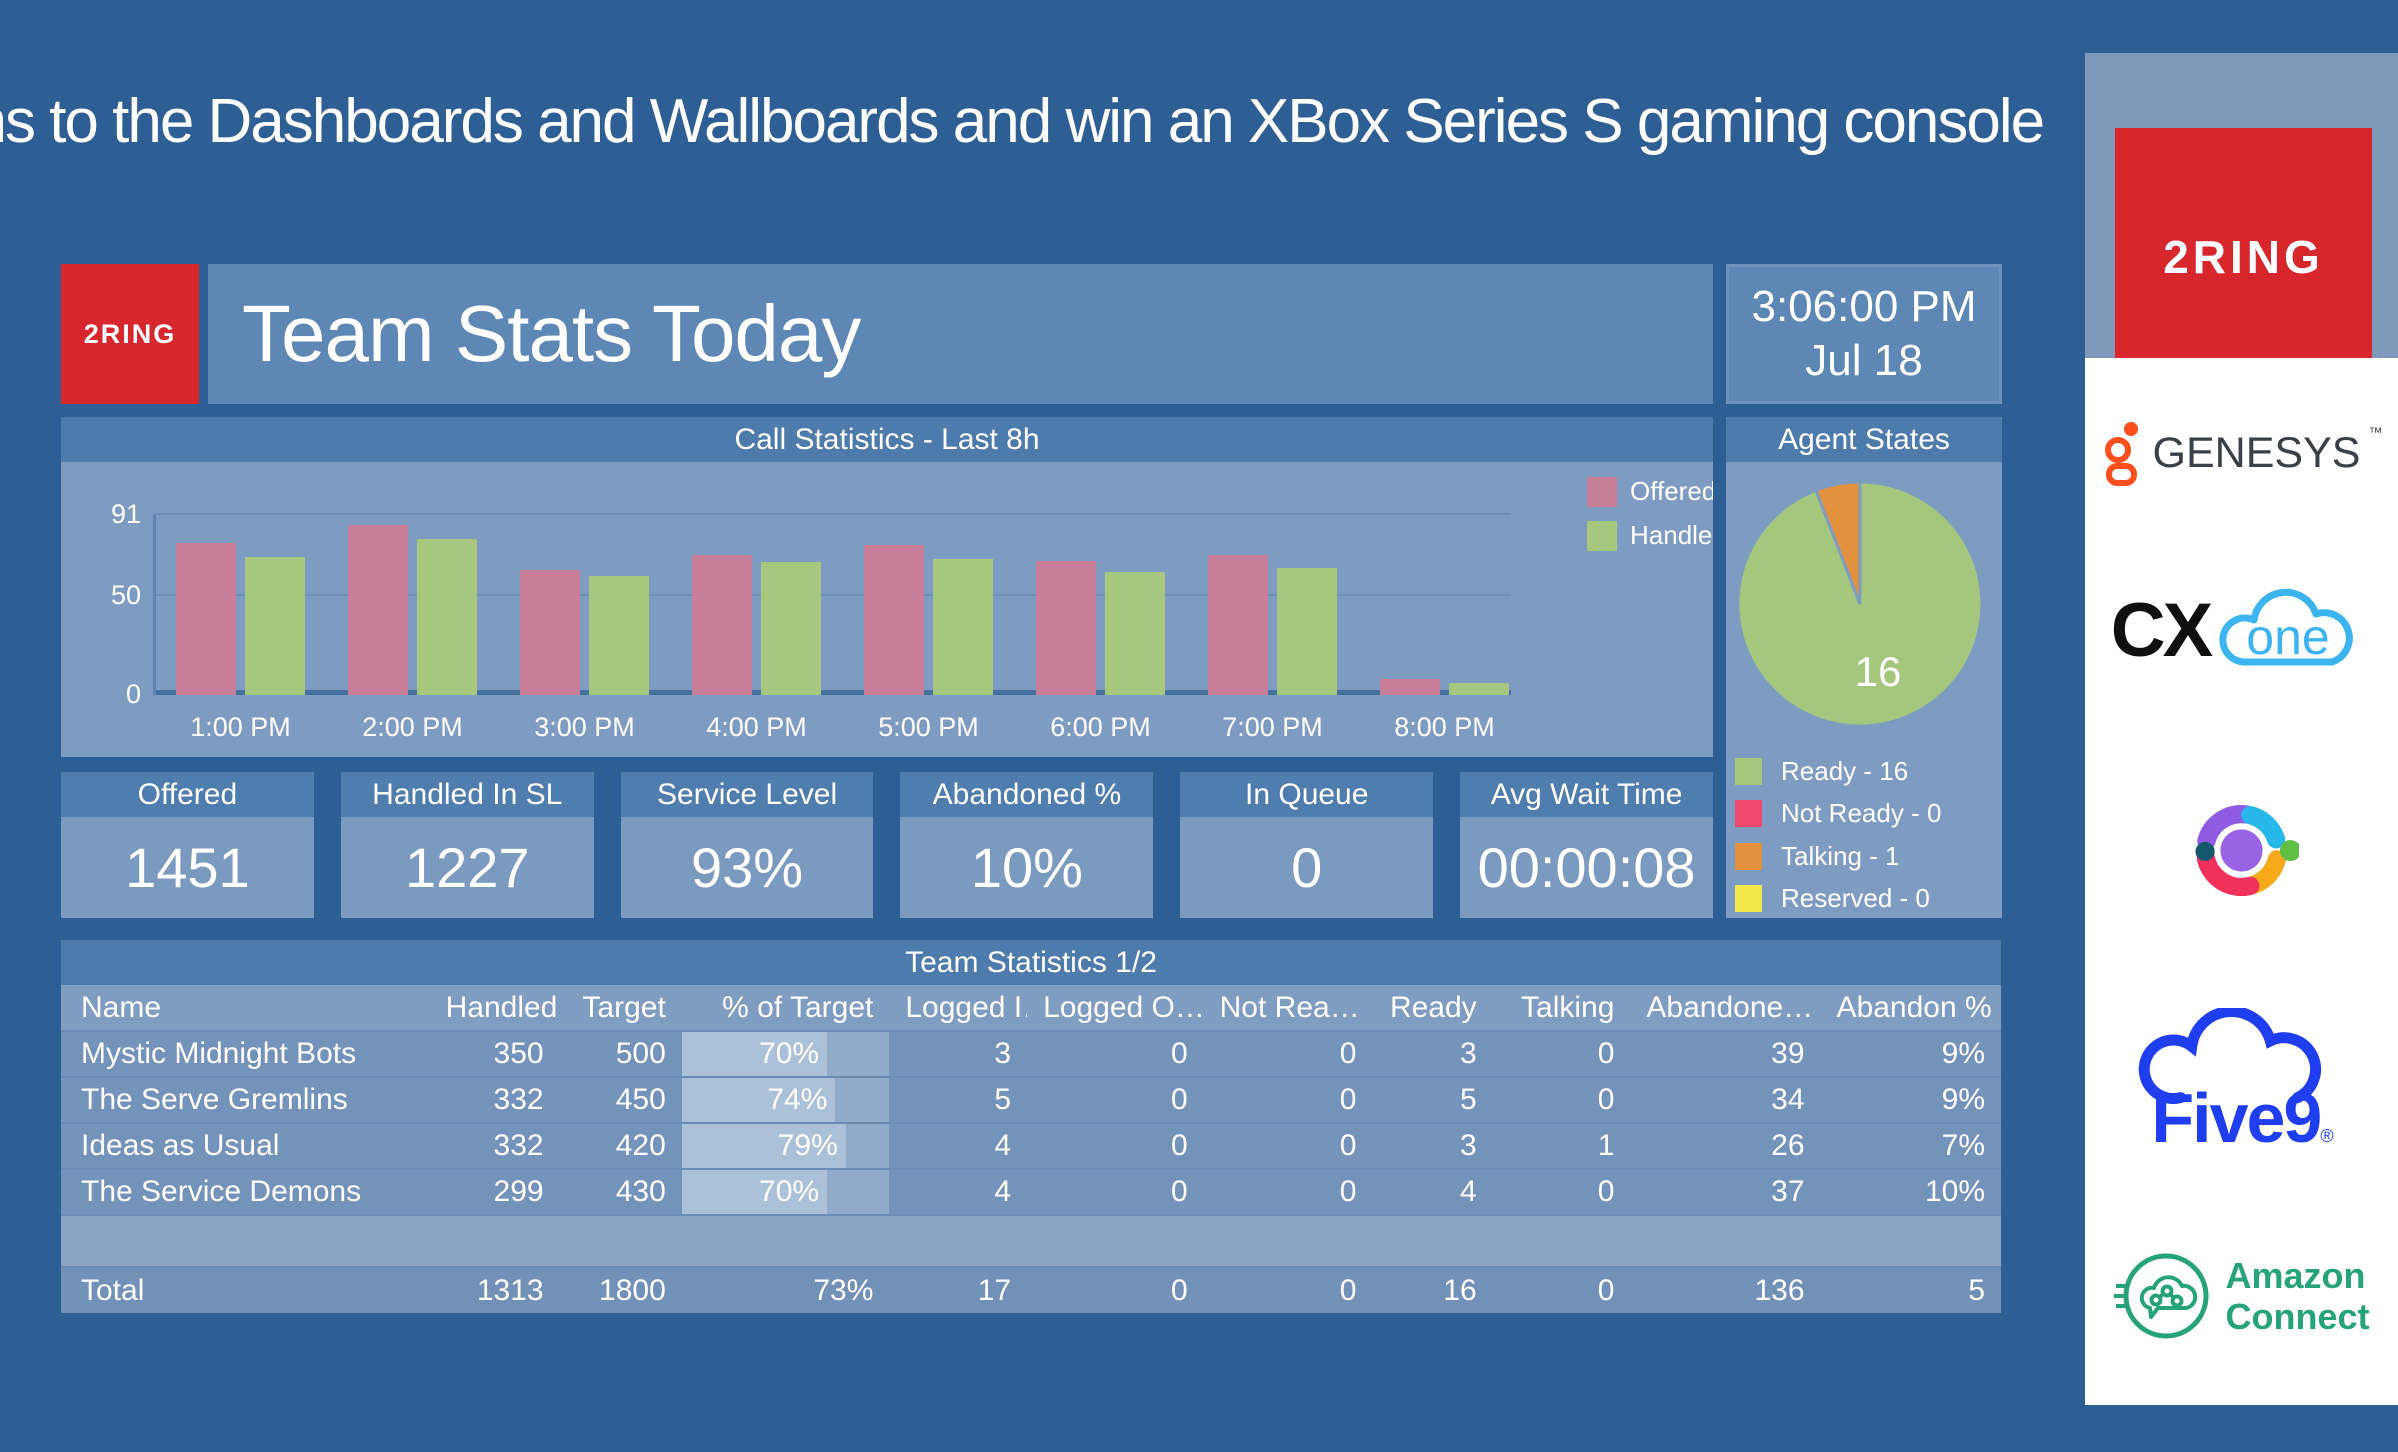  I want to click on pie-center-label: 16, so click(1878, 671).